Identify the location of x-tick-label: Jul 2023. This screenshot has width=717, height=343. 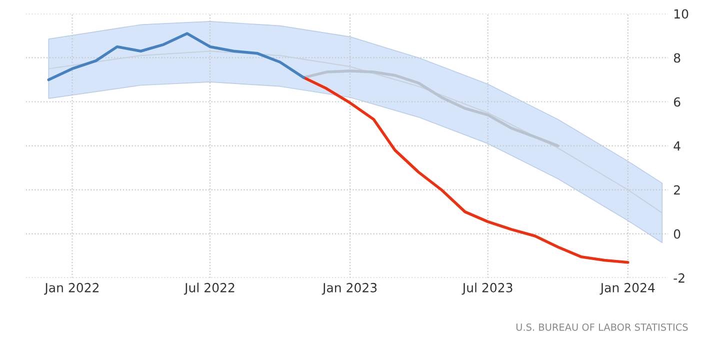
(487, 288).